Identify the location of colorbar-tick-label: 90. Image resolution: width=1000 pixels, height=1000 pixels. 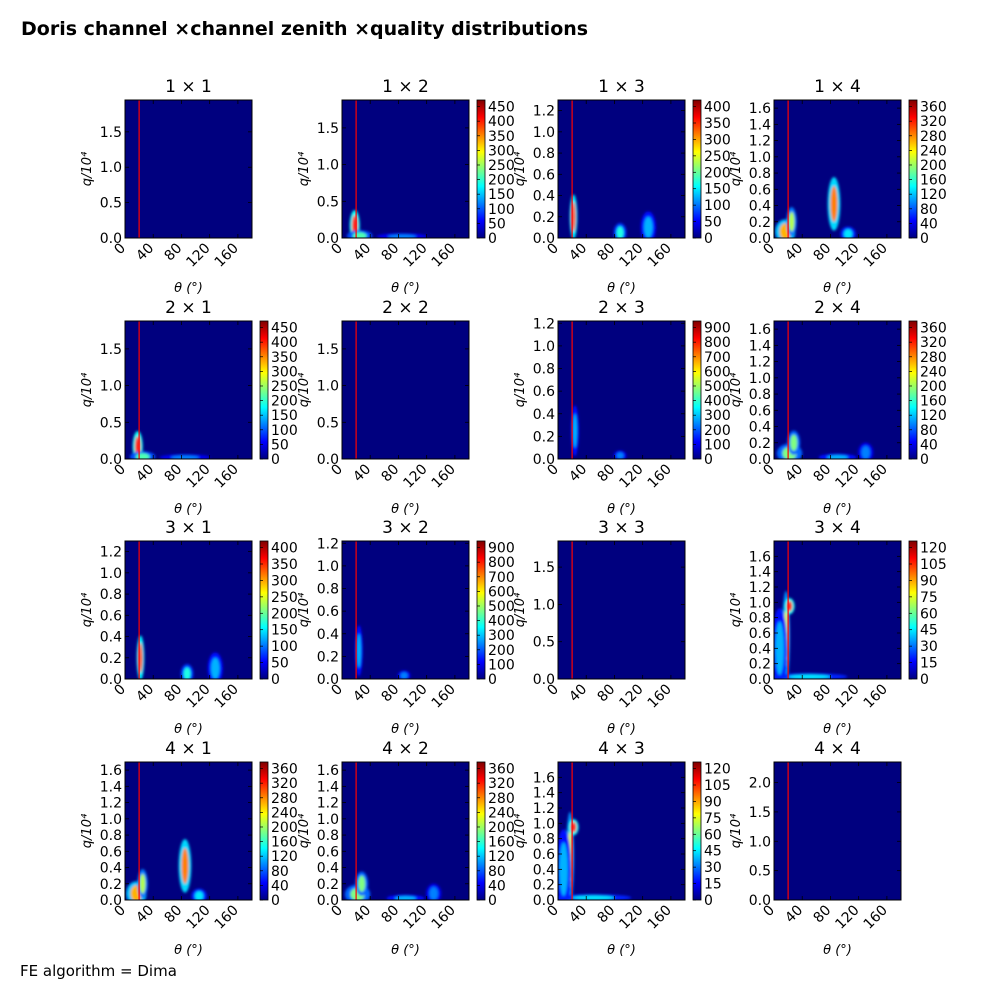
(929, 581).